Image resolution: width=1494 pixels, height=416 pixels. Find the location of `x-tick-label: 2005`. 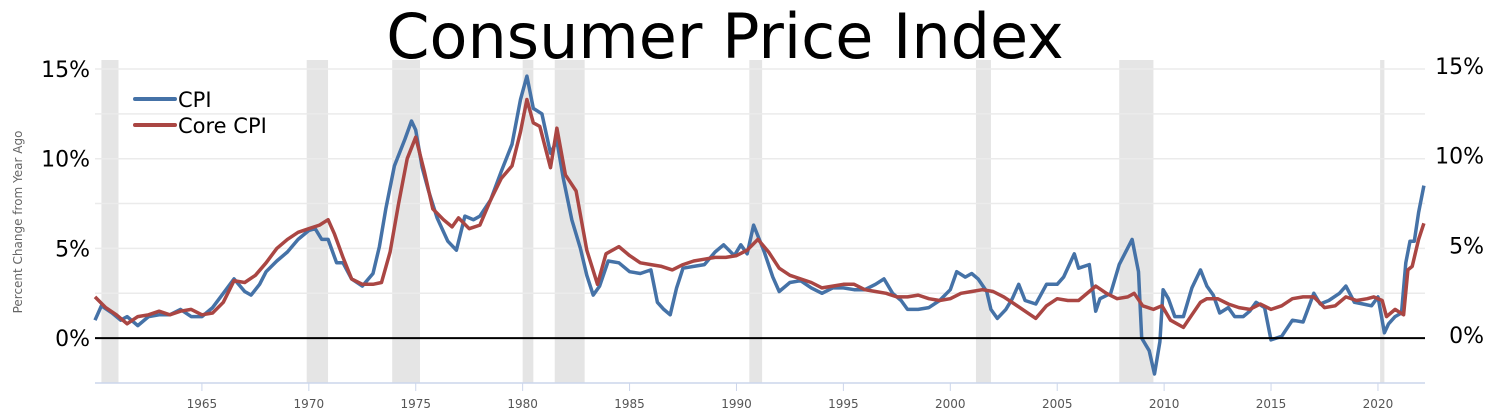

x-tick-label: 2005 is located at coordinates (1057, 404).